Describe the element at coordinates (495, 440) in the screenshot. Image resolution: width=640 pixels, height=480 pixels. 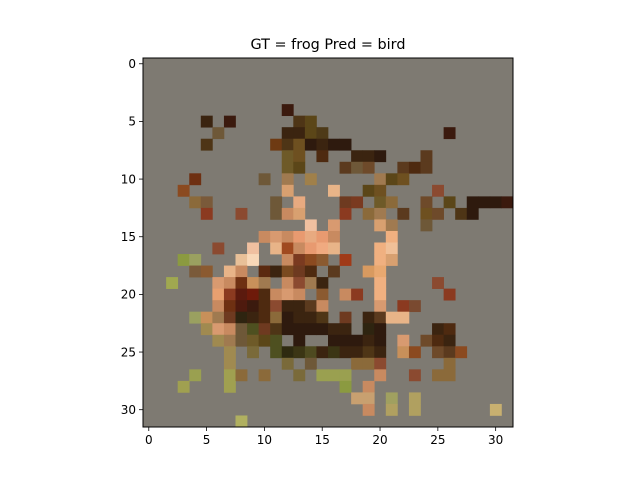
I see `x-tick-label: 30` at that location.